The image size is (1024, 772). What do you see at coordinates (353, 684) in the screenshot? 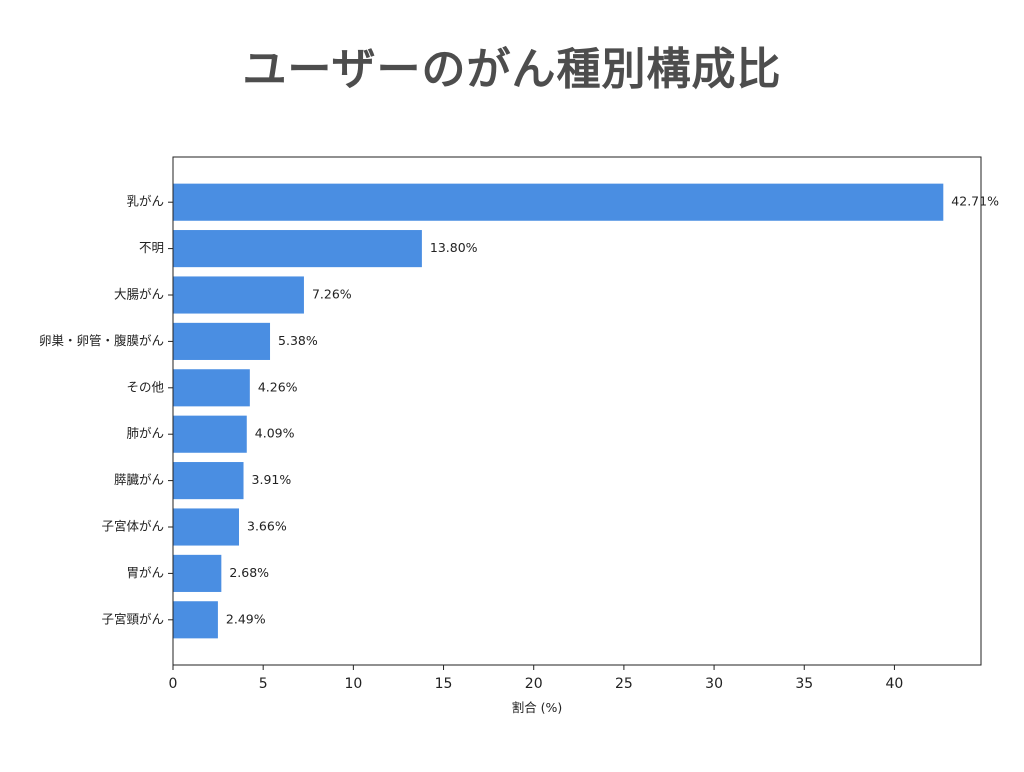
I see `x-tick-label: 10` at bounding box center [353, 684].